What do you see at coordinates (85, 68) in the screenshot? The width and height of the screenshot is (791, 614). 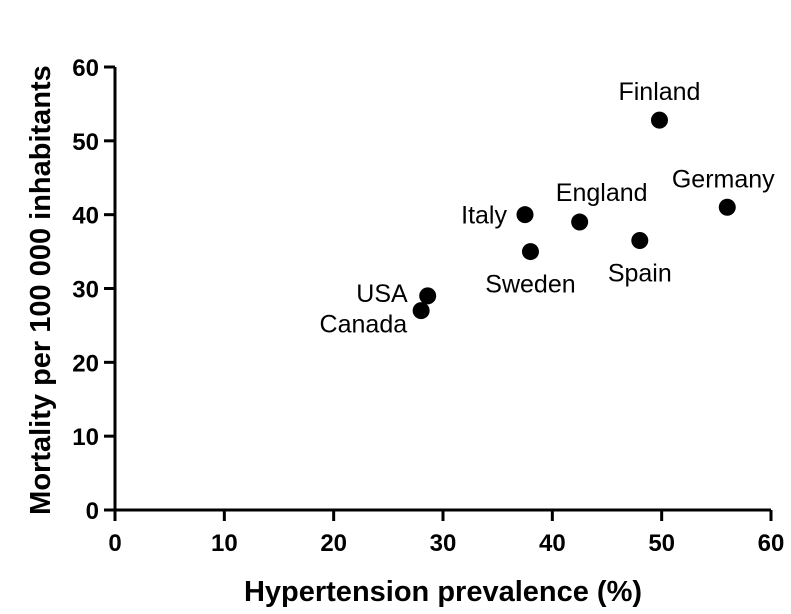 I see `y-tick-label: 60` at bounding box center [85, 68].